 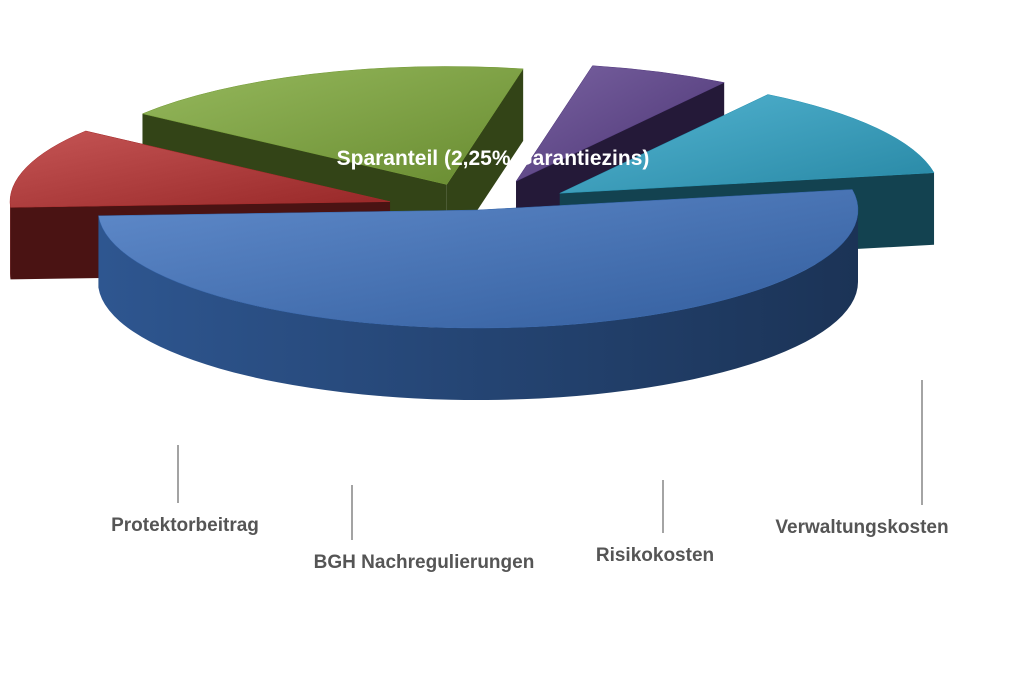 What do you see at coordinates (424, 562) in the screenshot?
I see `slice-label-4: BGH Nachregulierungen` at bounding box center [424, 562].